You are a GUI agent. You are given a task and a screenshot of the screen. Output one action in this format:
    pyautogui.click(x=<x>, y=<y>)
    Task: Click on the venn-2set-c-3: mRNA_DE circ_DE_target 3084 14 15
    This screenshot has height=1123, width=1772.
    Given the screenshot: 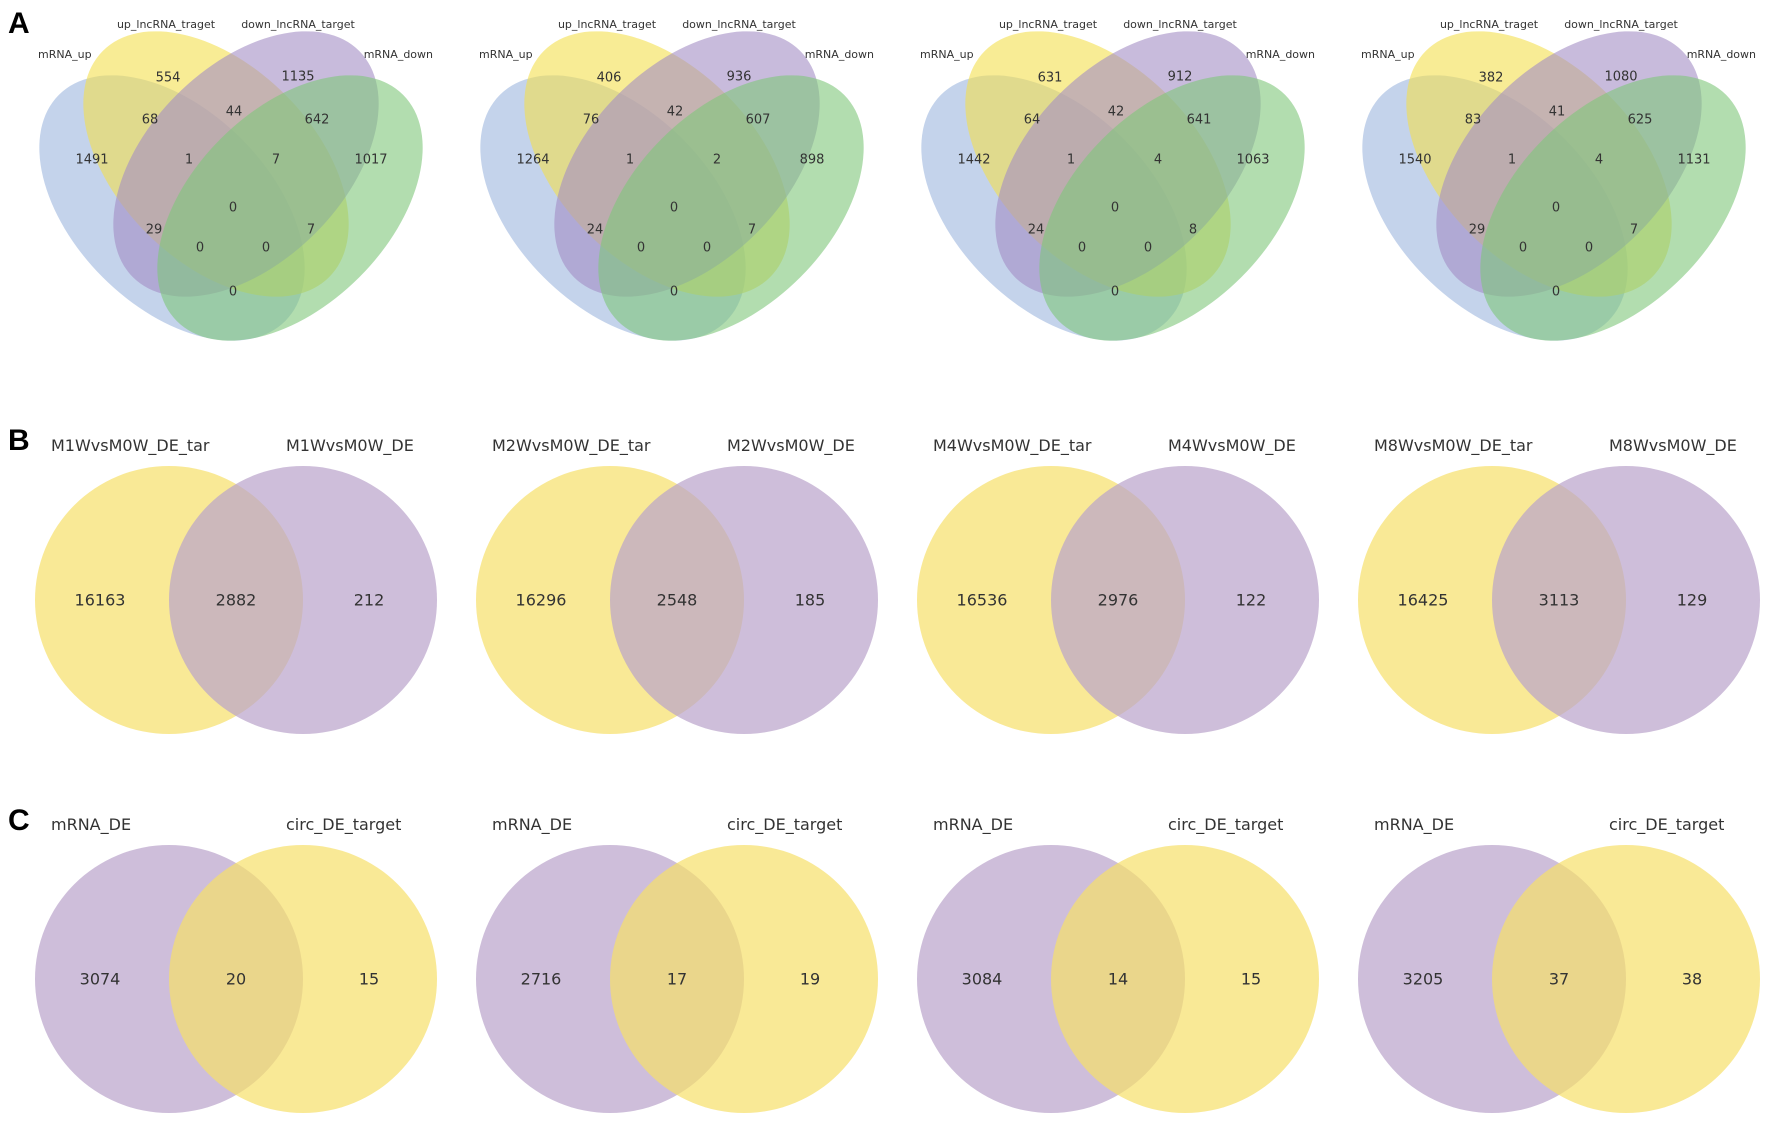 What is the action you would take?
    pyautogui.click(x=1118, y=964)
    